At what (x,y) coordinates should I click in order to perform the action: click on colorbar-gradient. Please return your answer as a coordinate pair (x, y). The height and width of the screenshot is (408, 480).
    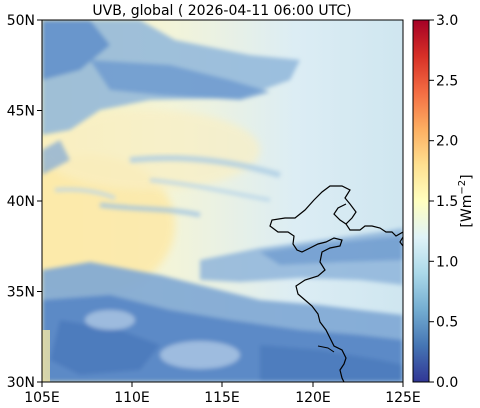
    Looking at the image, I should click on (421, 201).